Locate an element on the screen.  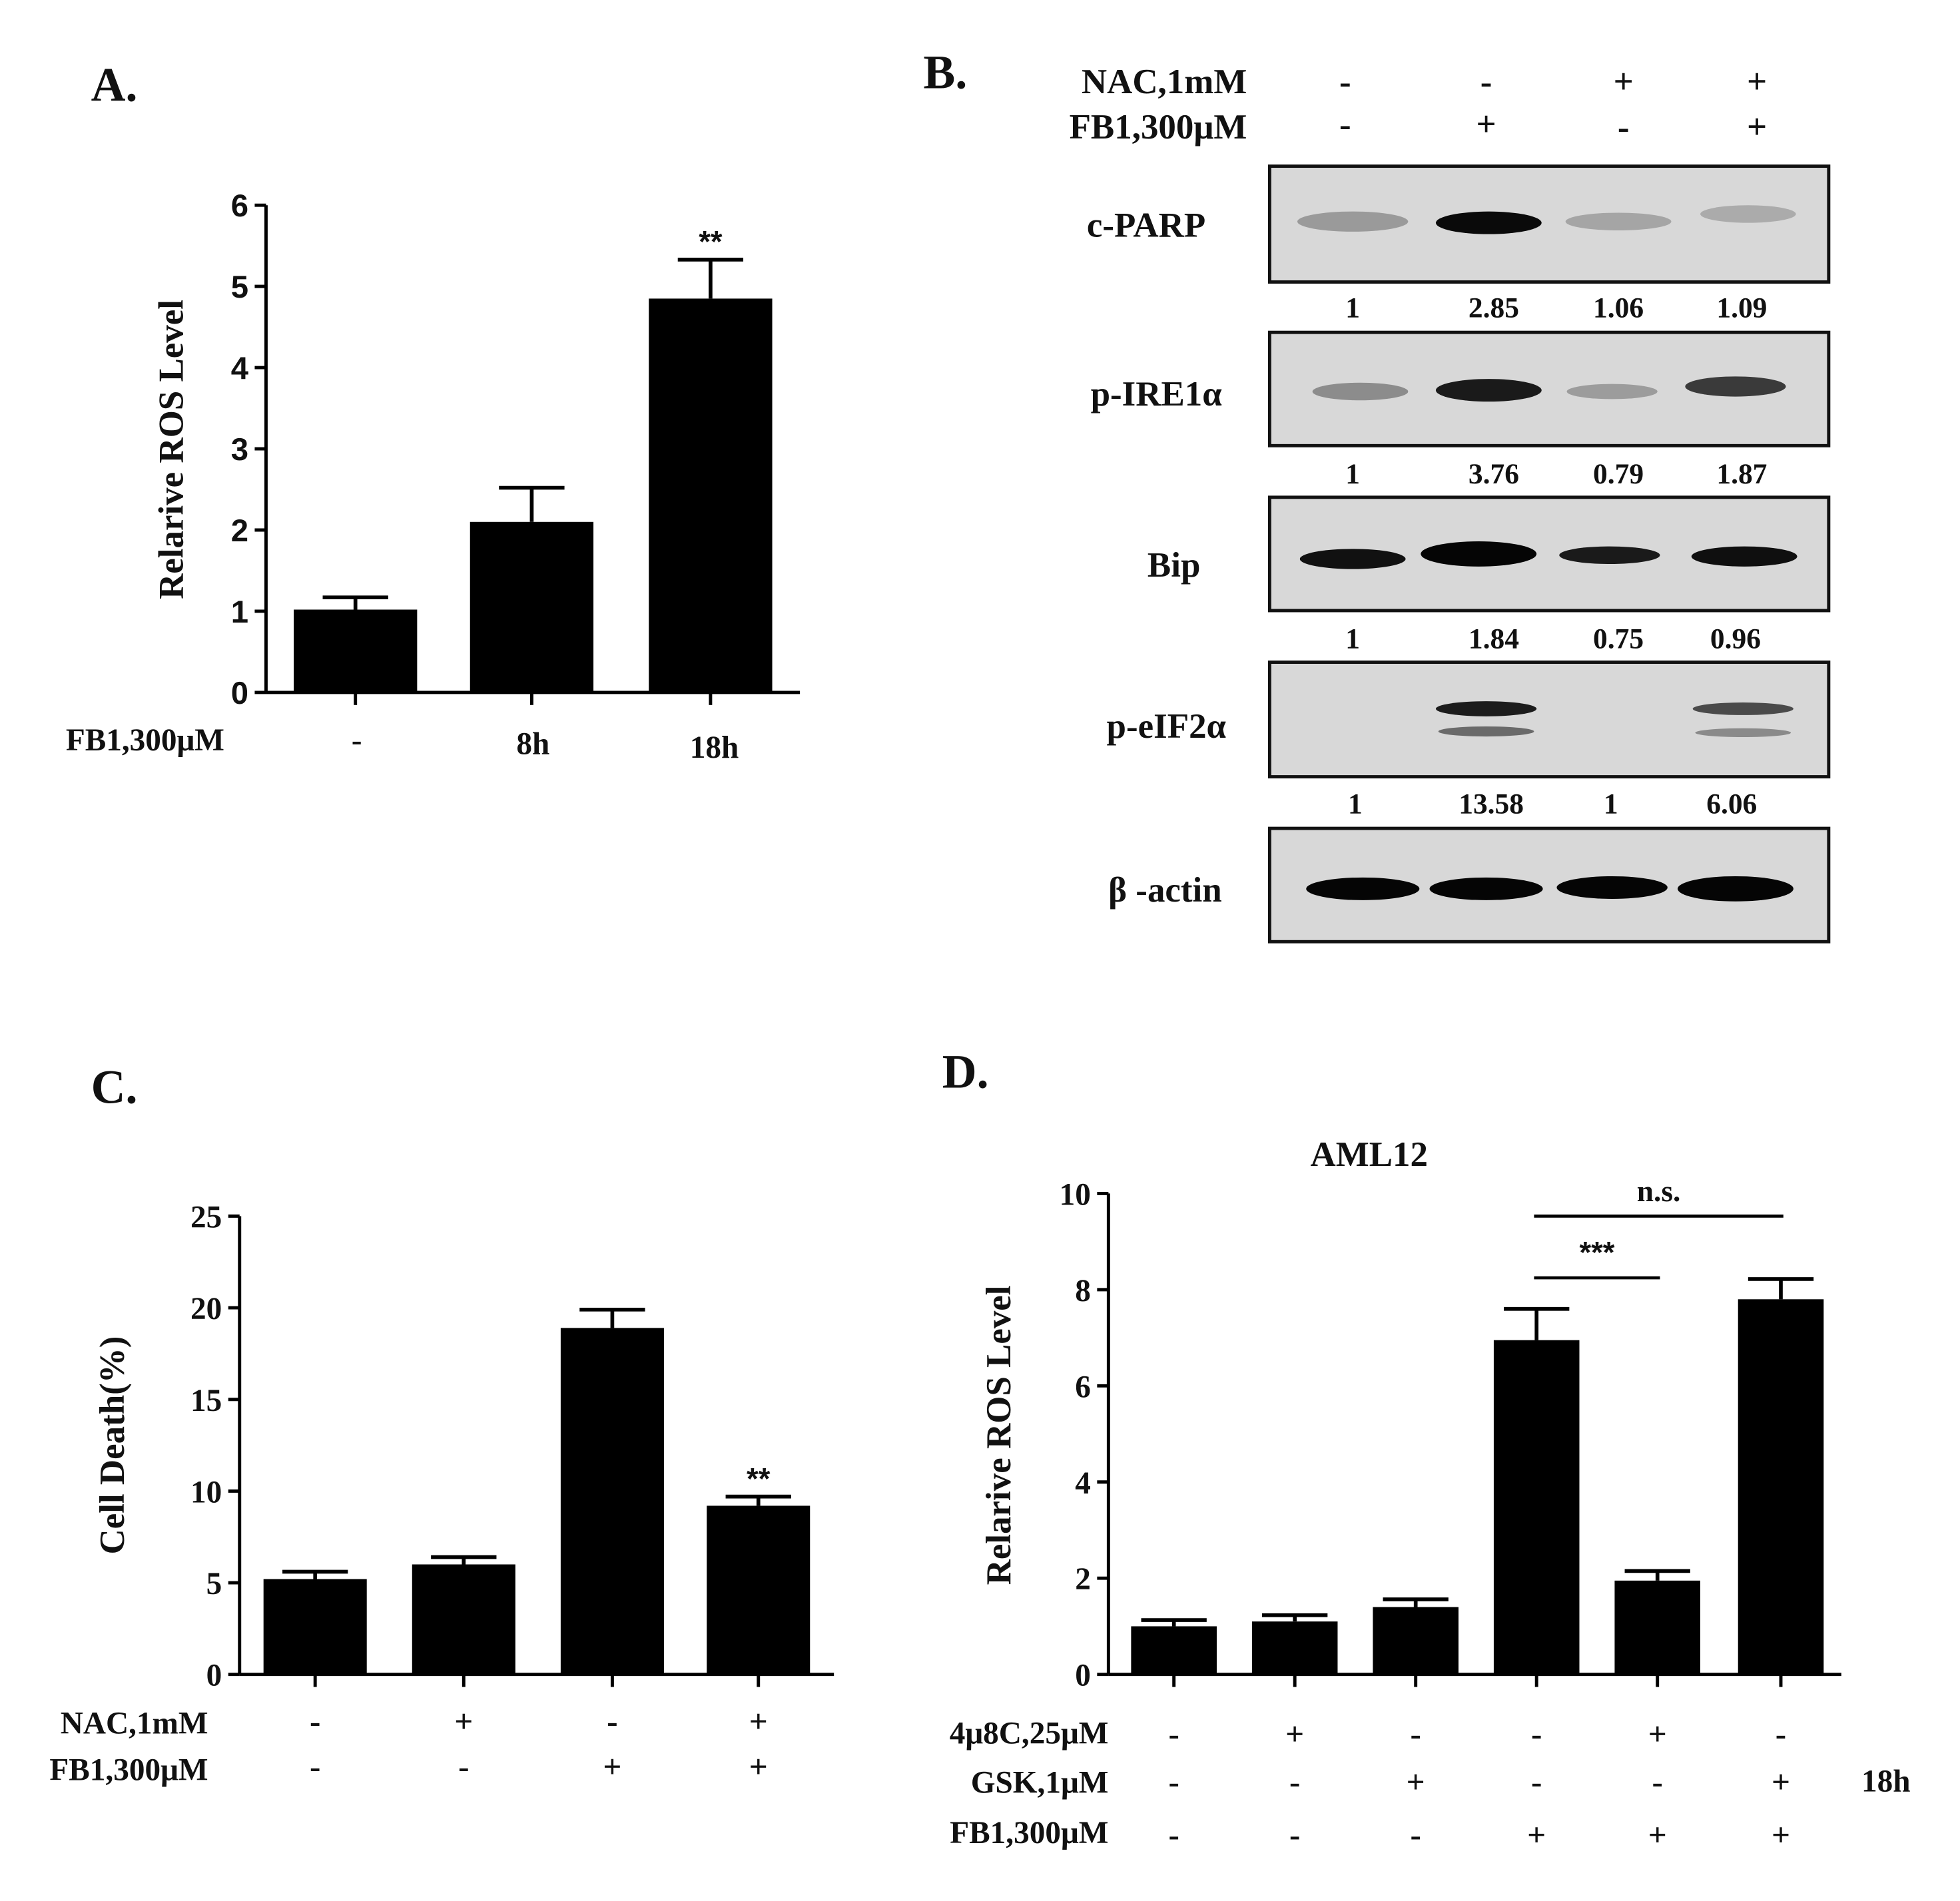
chart-d-comparisons: *** n.s. is located at coordinates (1659, 1227).